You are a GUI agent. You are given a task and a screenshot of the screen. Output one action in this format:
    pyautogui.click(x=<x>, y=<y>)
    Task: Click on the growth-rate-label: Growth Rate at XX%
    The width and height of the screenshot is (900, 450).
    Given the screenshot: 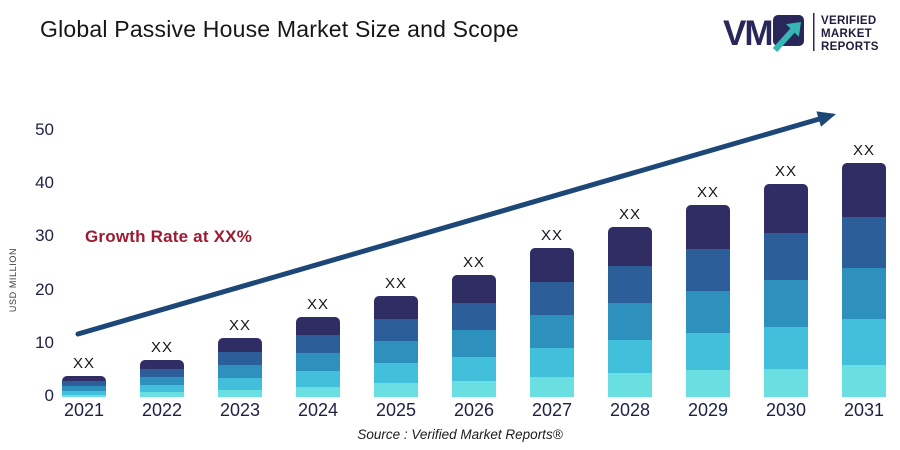 What is the action you would take?
    pyautogui.click(x=169, y=236)
    